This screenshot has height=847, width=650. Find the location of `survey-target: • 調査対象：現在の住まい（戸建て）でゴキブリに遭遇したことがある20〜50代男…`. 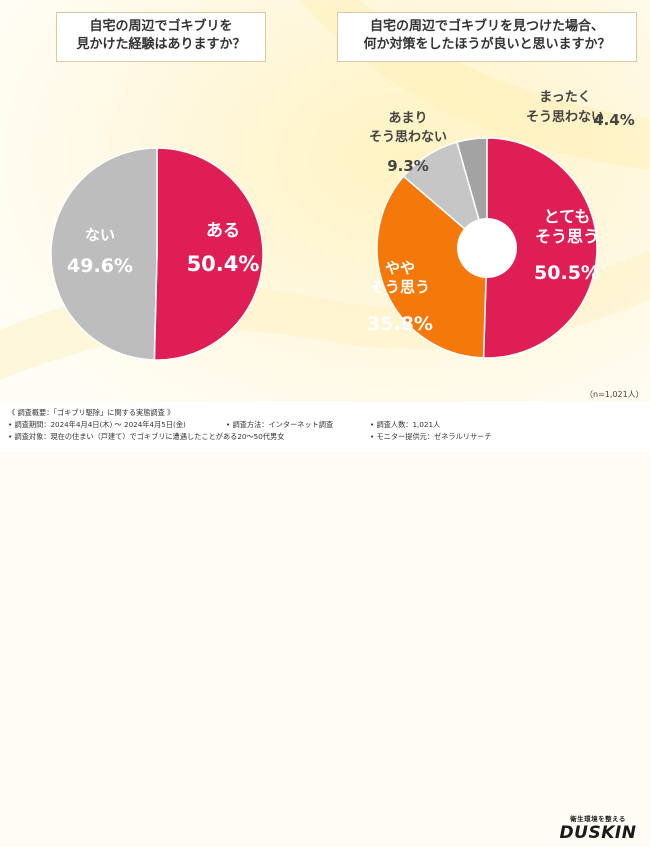

survey-target: • 調査対象：現在の住まい（戸建て）でゴキブリに遭遇したことがある20〜50代男… is located at coordinates (146, 436).